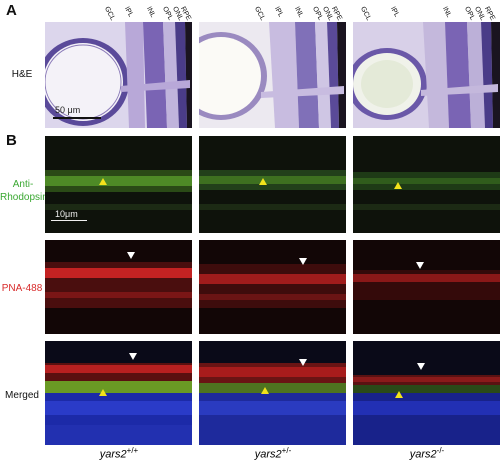 Image resolution: width=500 pixels, height=463 pixels. I want to click on pna-tile-wildtype, so click(118, 287).